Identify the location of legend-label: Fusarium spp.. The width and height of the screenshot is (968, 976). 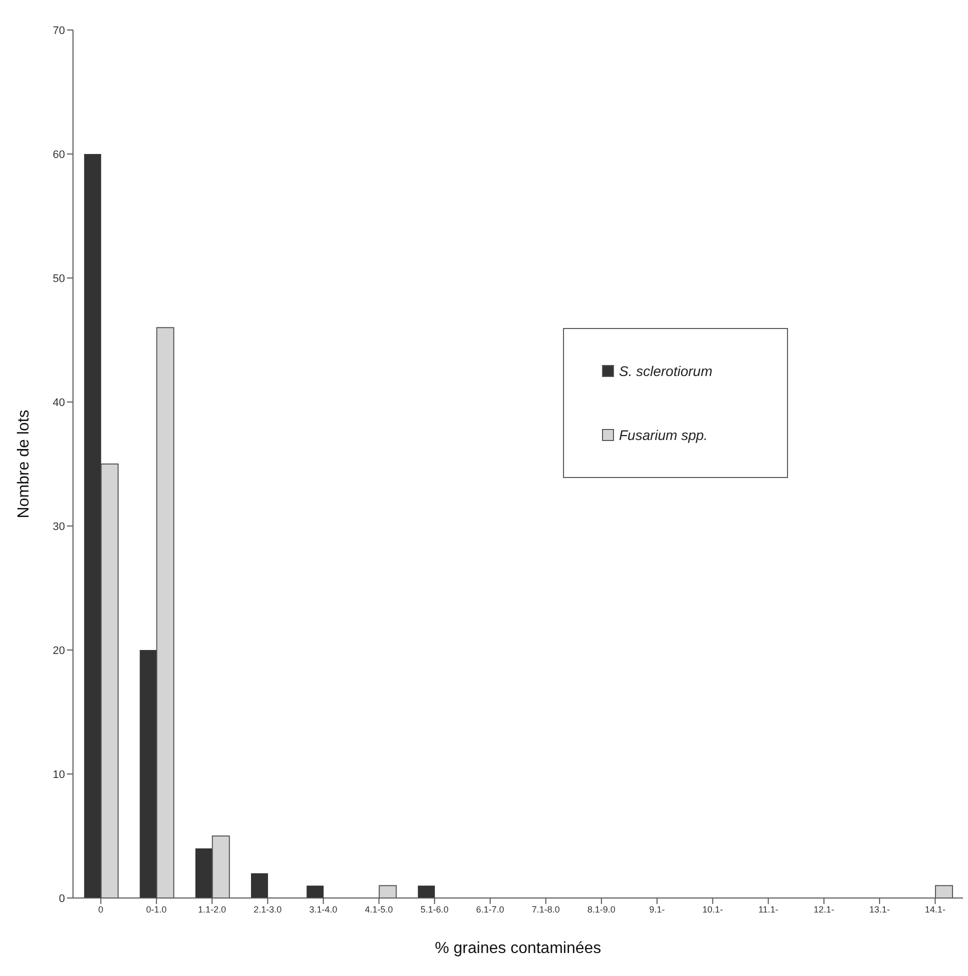
(663, 435).